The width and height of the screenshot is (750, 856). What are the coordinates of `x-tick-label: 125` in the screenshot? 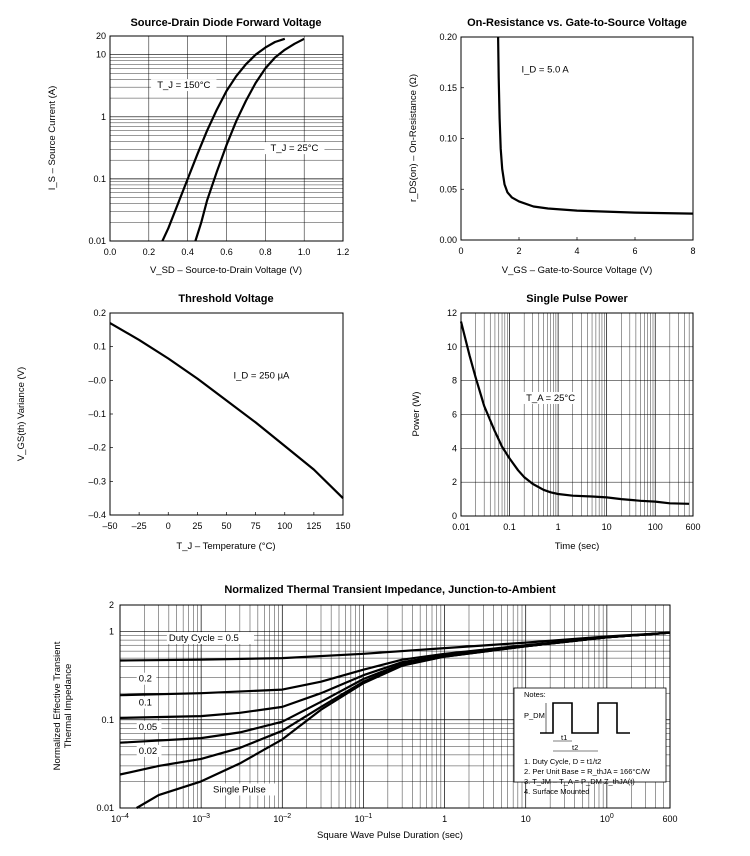 It's located at (313, 526).